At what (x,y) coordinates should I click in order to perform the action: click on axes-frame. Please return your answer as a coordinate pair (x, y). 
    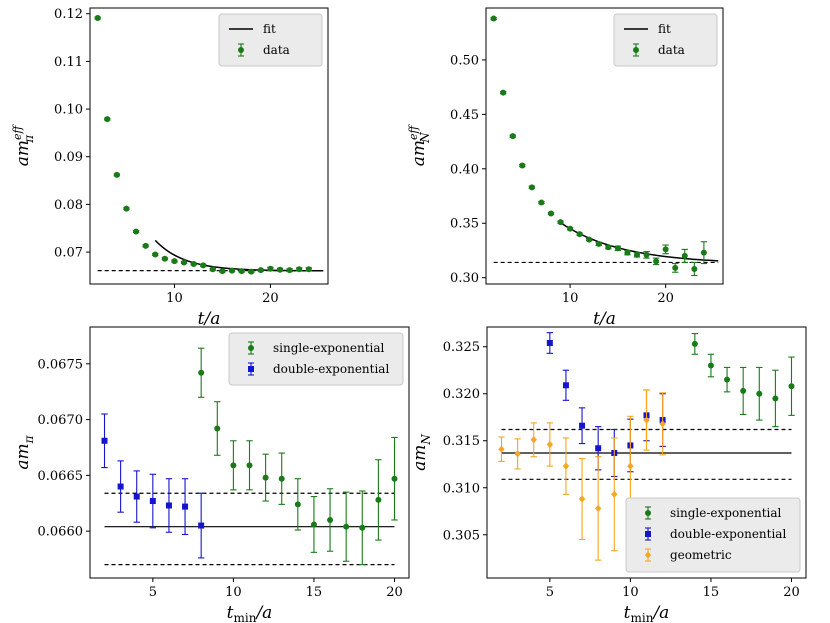
    Looking at the image, I should click on (604, 146).